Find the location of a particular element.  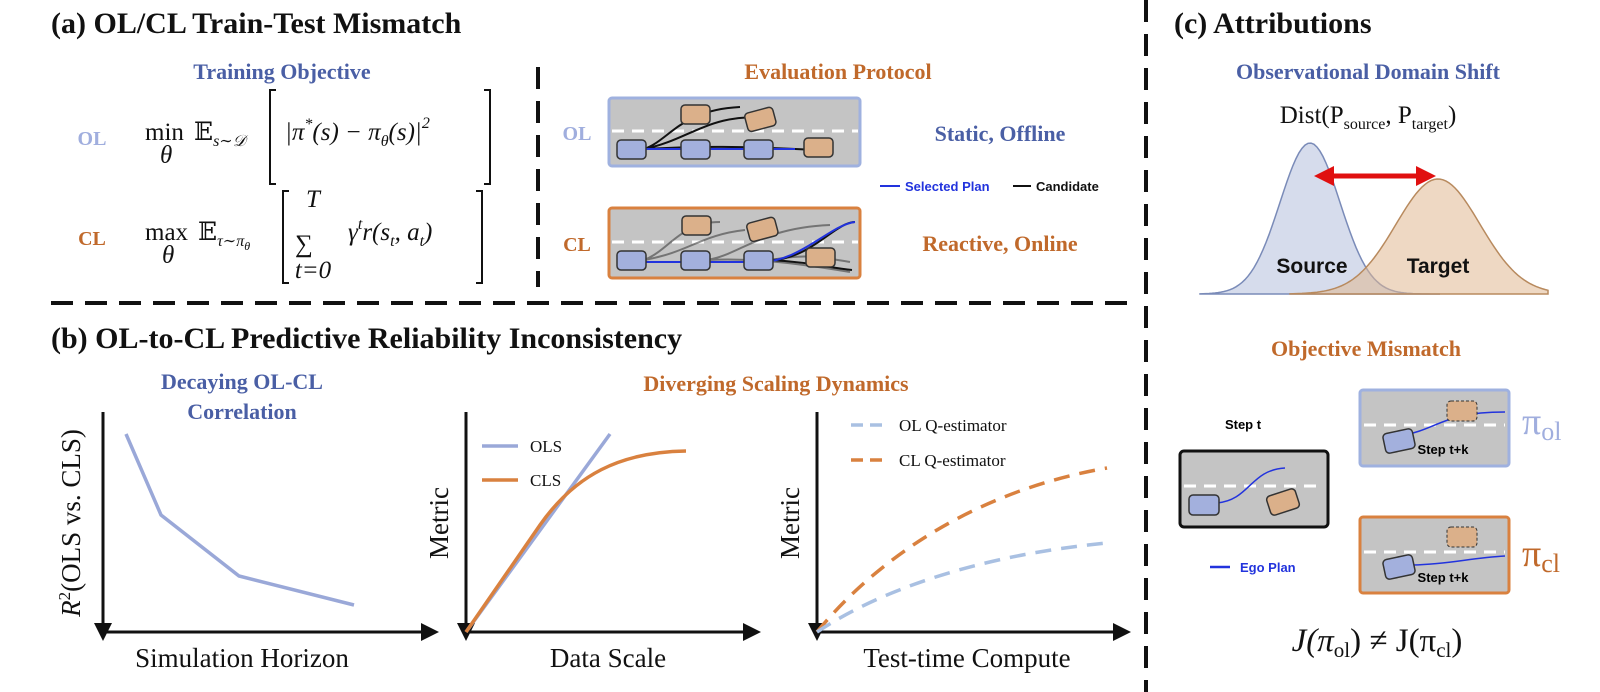

test-time-sketch is located at coordinates (969, 522).